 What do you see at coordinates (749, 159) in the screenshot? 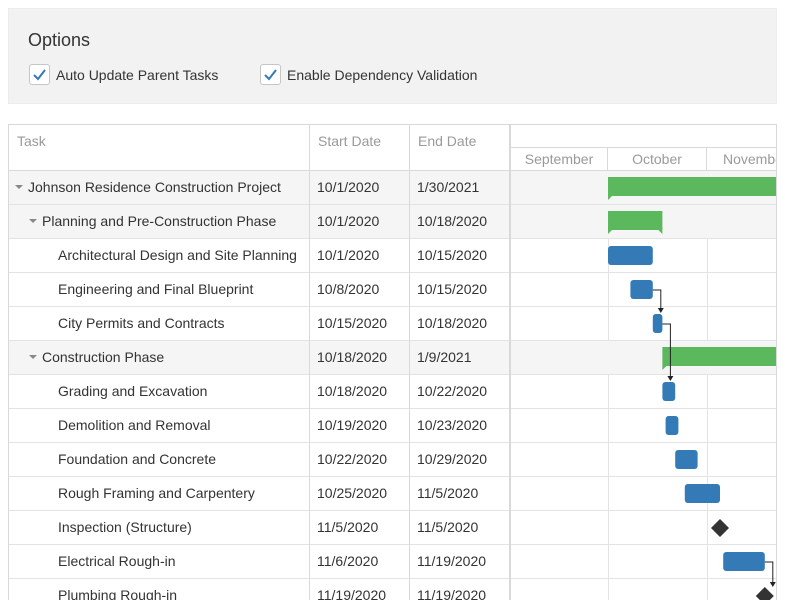
I see `month-header: November` at bounding box center [749, 159].